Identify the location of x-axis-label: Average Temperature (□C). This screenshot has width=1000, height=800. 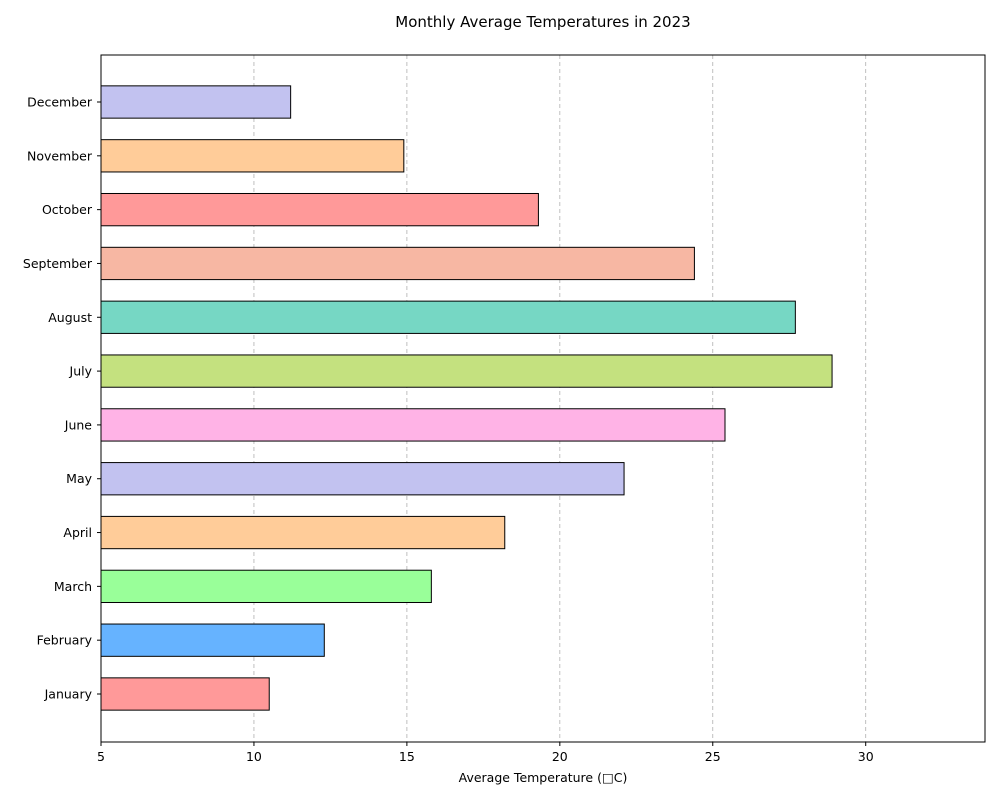
(543, 777).